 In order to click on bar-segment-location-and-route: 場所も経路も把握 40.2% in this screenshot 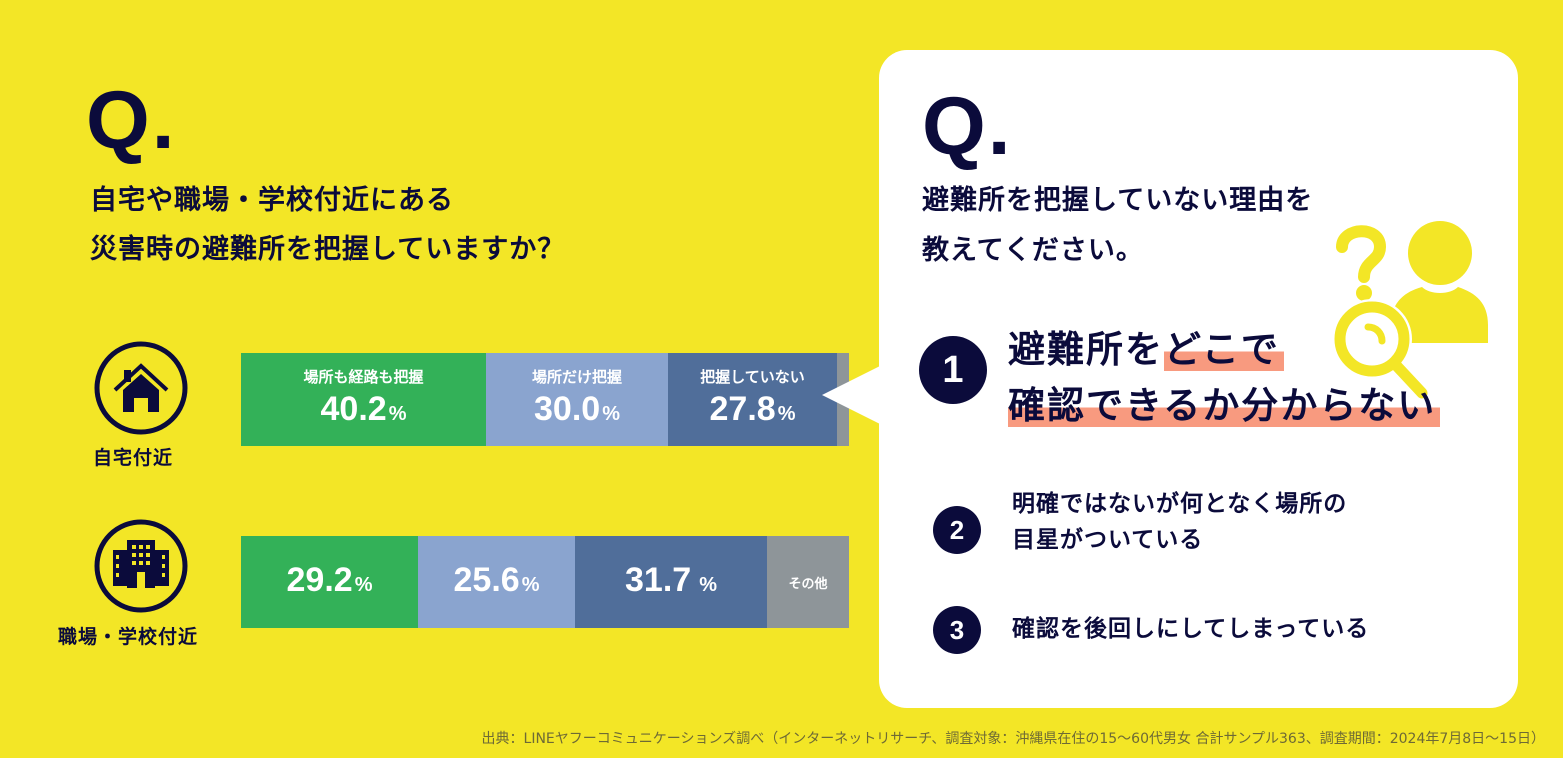, I will do `click(363, 399)`.